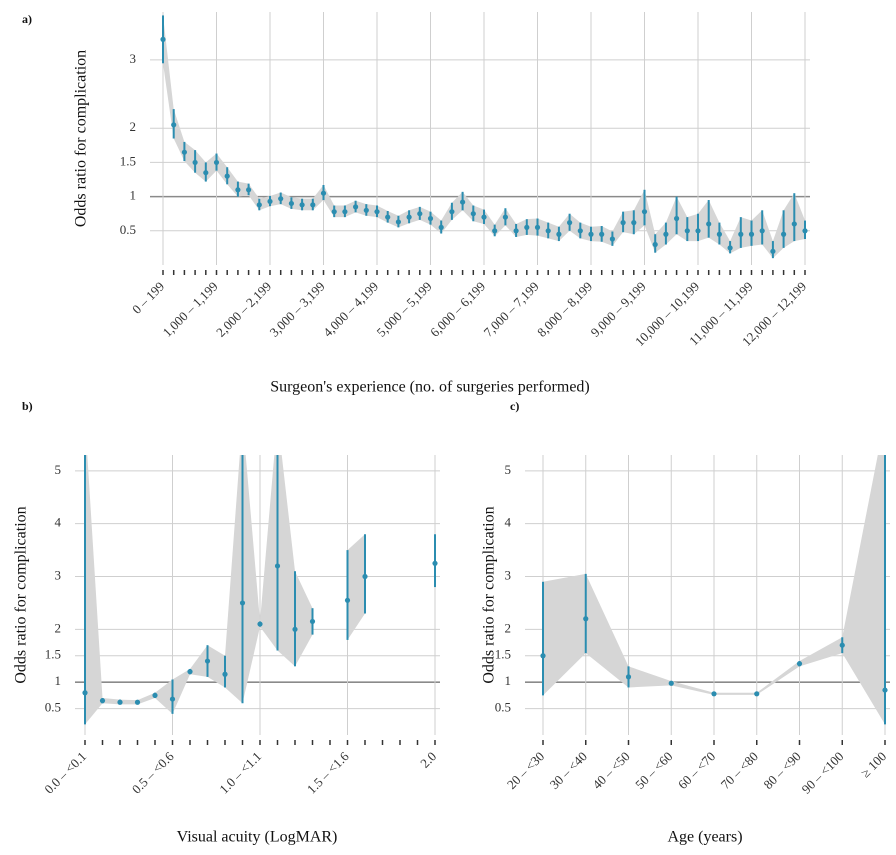 Image resolution: width=896 pixels, height=855 pixels. I want to click on x-tick-label: 40 – <50, so click(610, 770).